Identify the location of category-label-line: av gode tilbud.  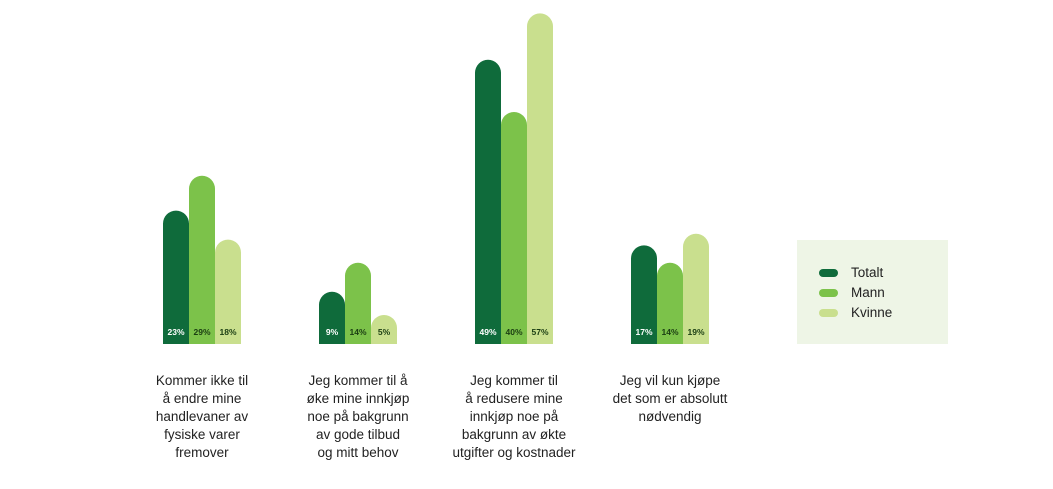
(358, 434).